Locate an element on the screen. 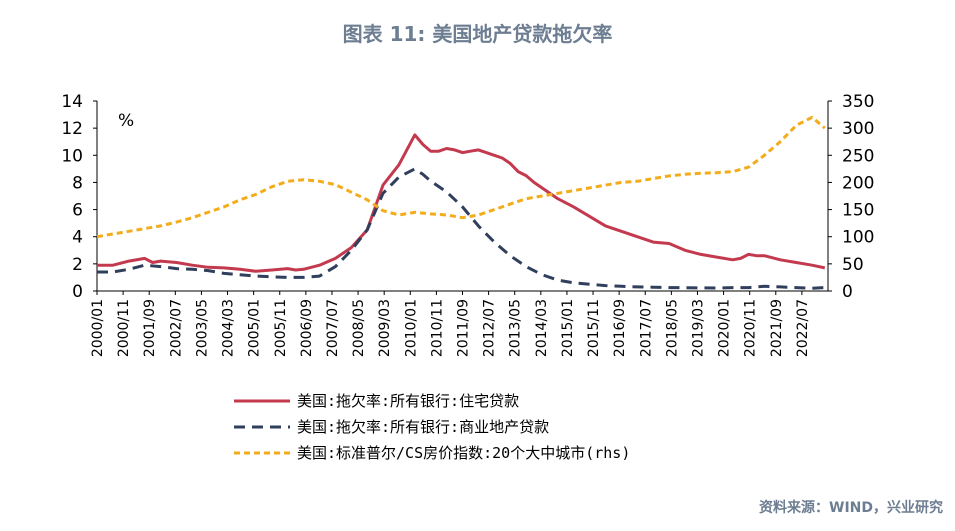 This screenshot has width=955, height=531. y-right-tick-label: 300 is located at coordinates (858, 129).